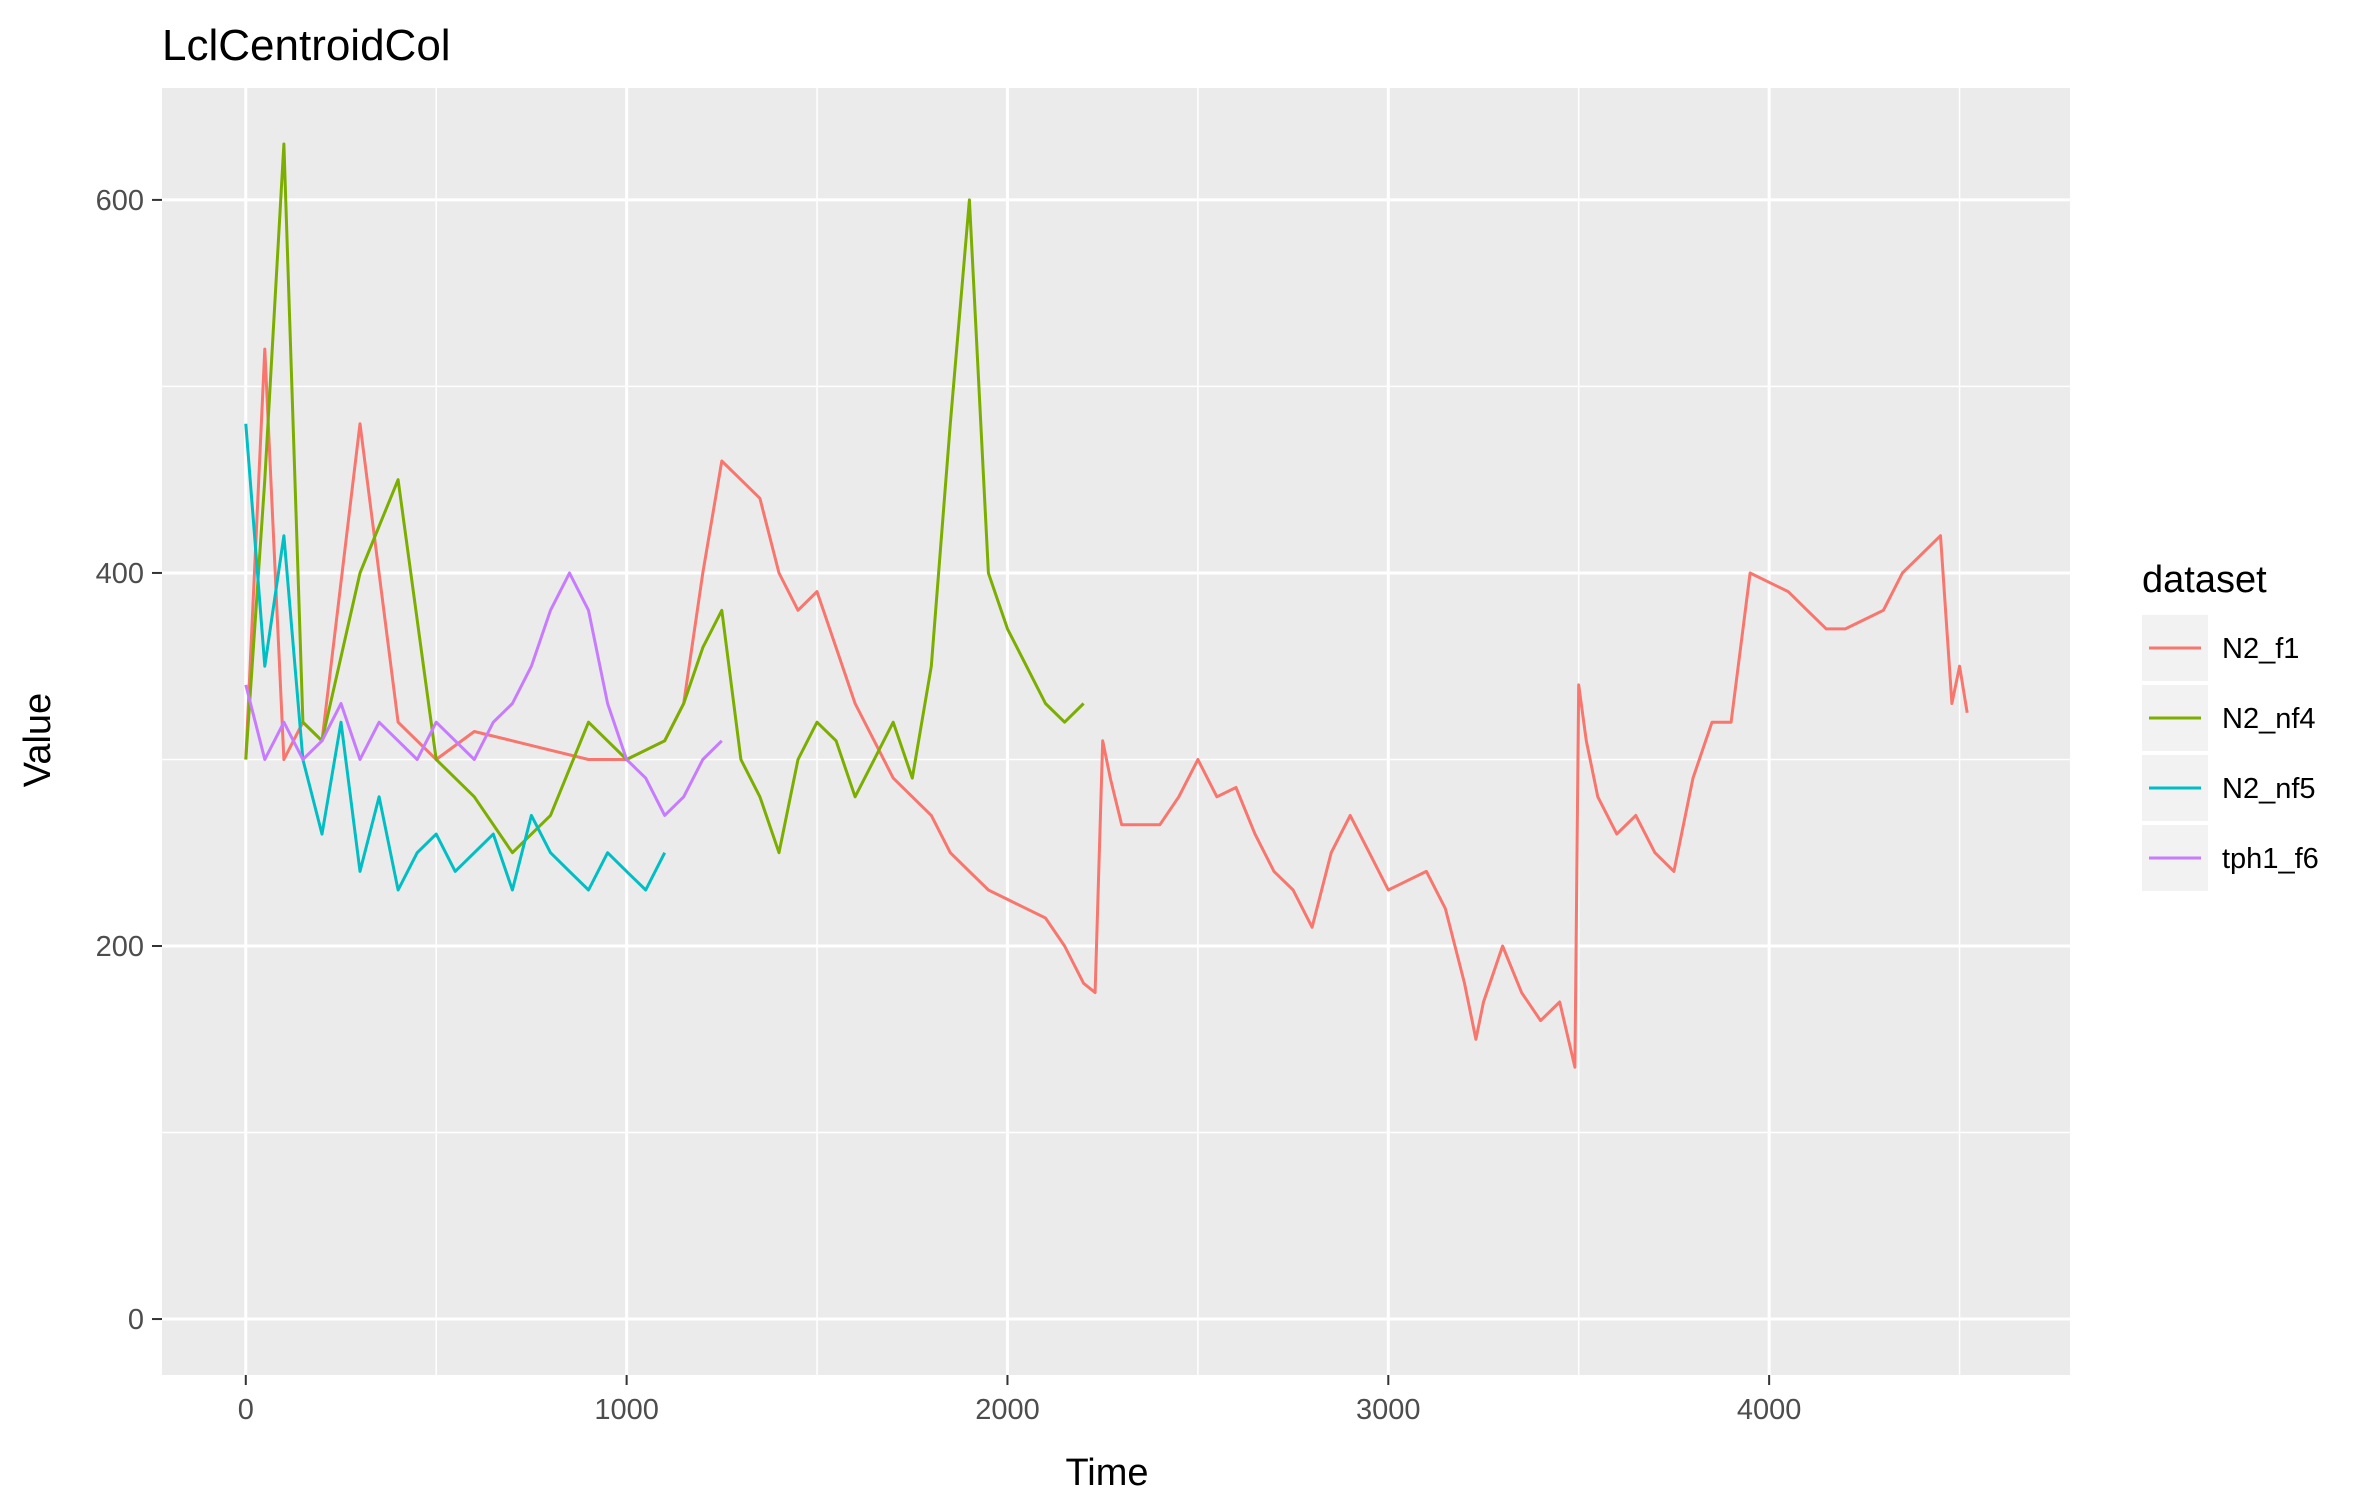 This screenshot has height=1495, width=2375. What do you see at coordinates (2269, 789) in the screenshot?
I see `legend-label: N2_nf5` at bounding box center [2269, 789].